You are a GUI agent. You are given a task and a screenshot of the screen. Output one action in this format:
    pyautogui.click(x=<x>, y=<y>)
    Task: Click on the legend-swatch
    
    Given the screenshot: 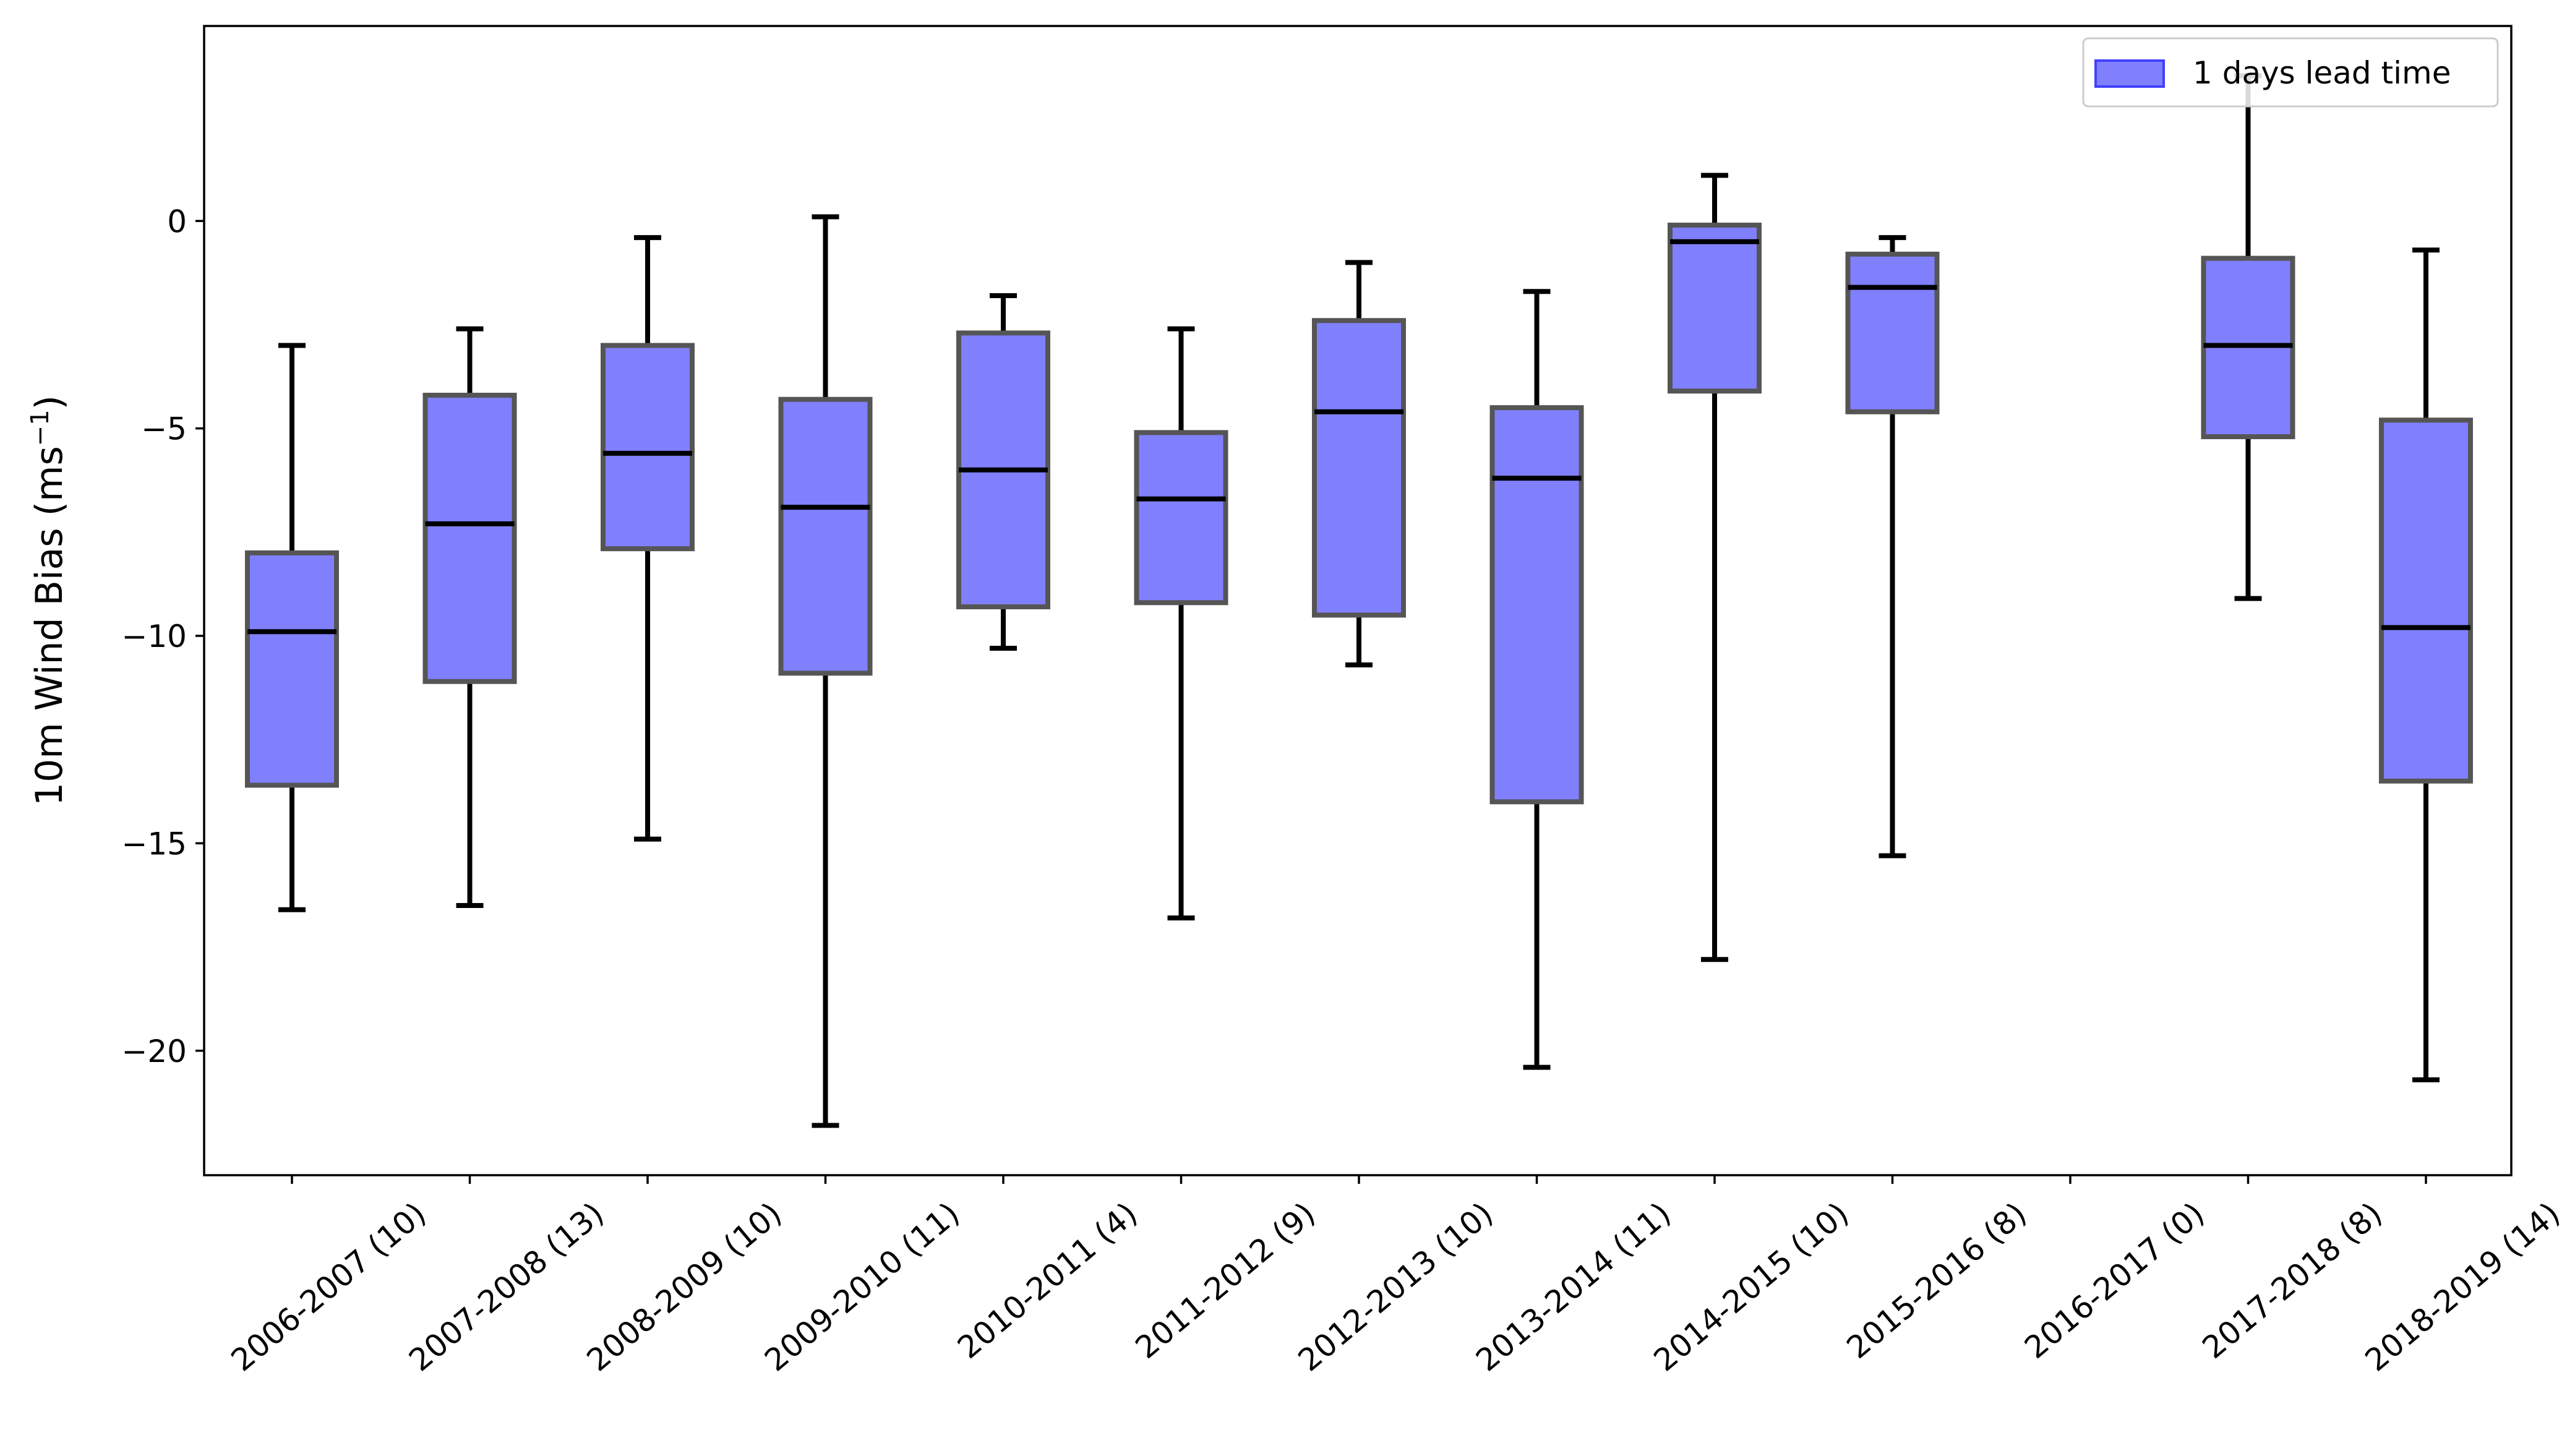 What is the action you would take?
    pyautogui.click(x=2129, y=73)
    